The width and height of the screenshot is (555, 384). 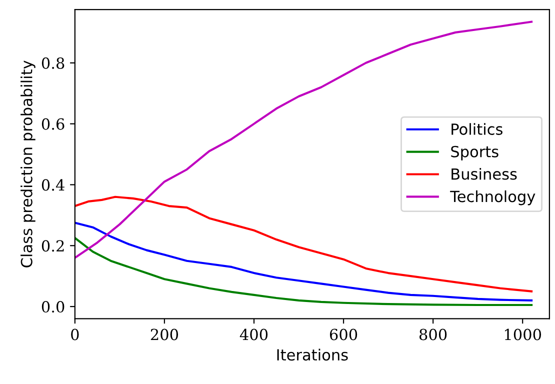 I want to click on x-tick-label: 600, so click(x=344, y=334).